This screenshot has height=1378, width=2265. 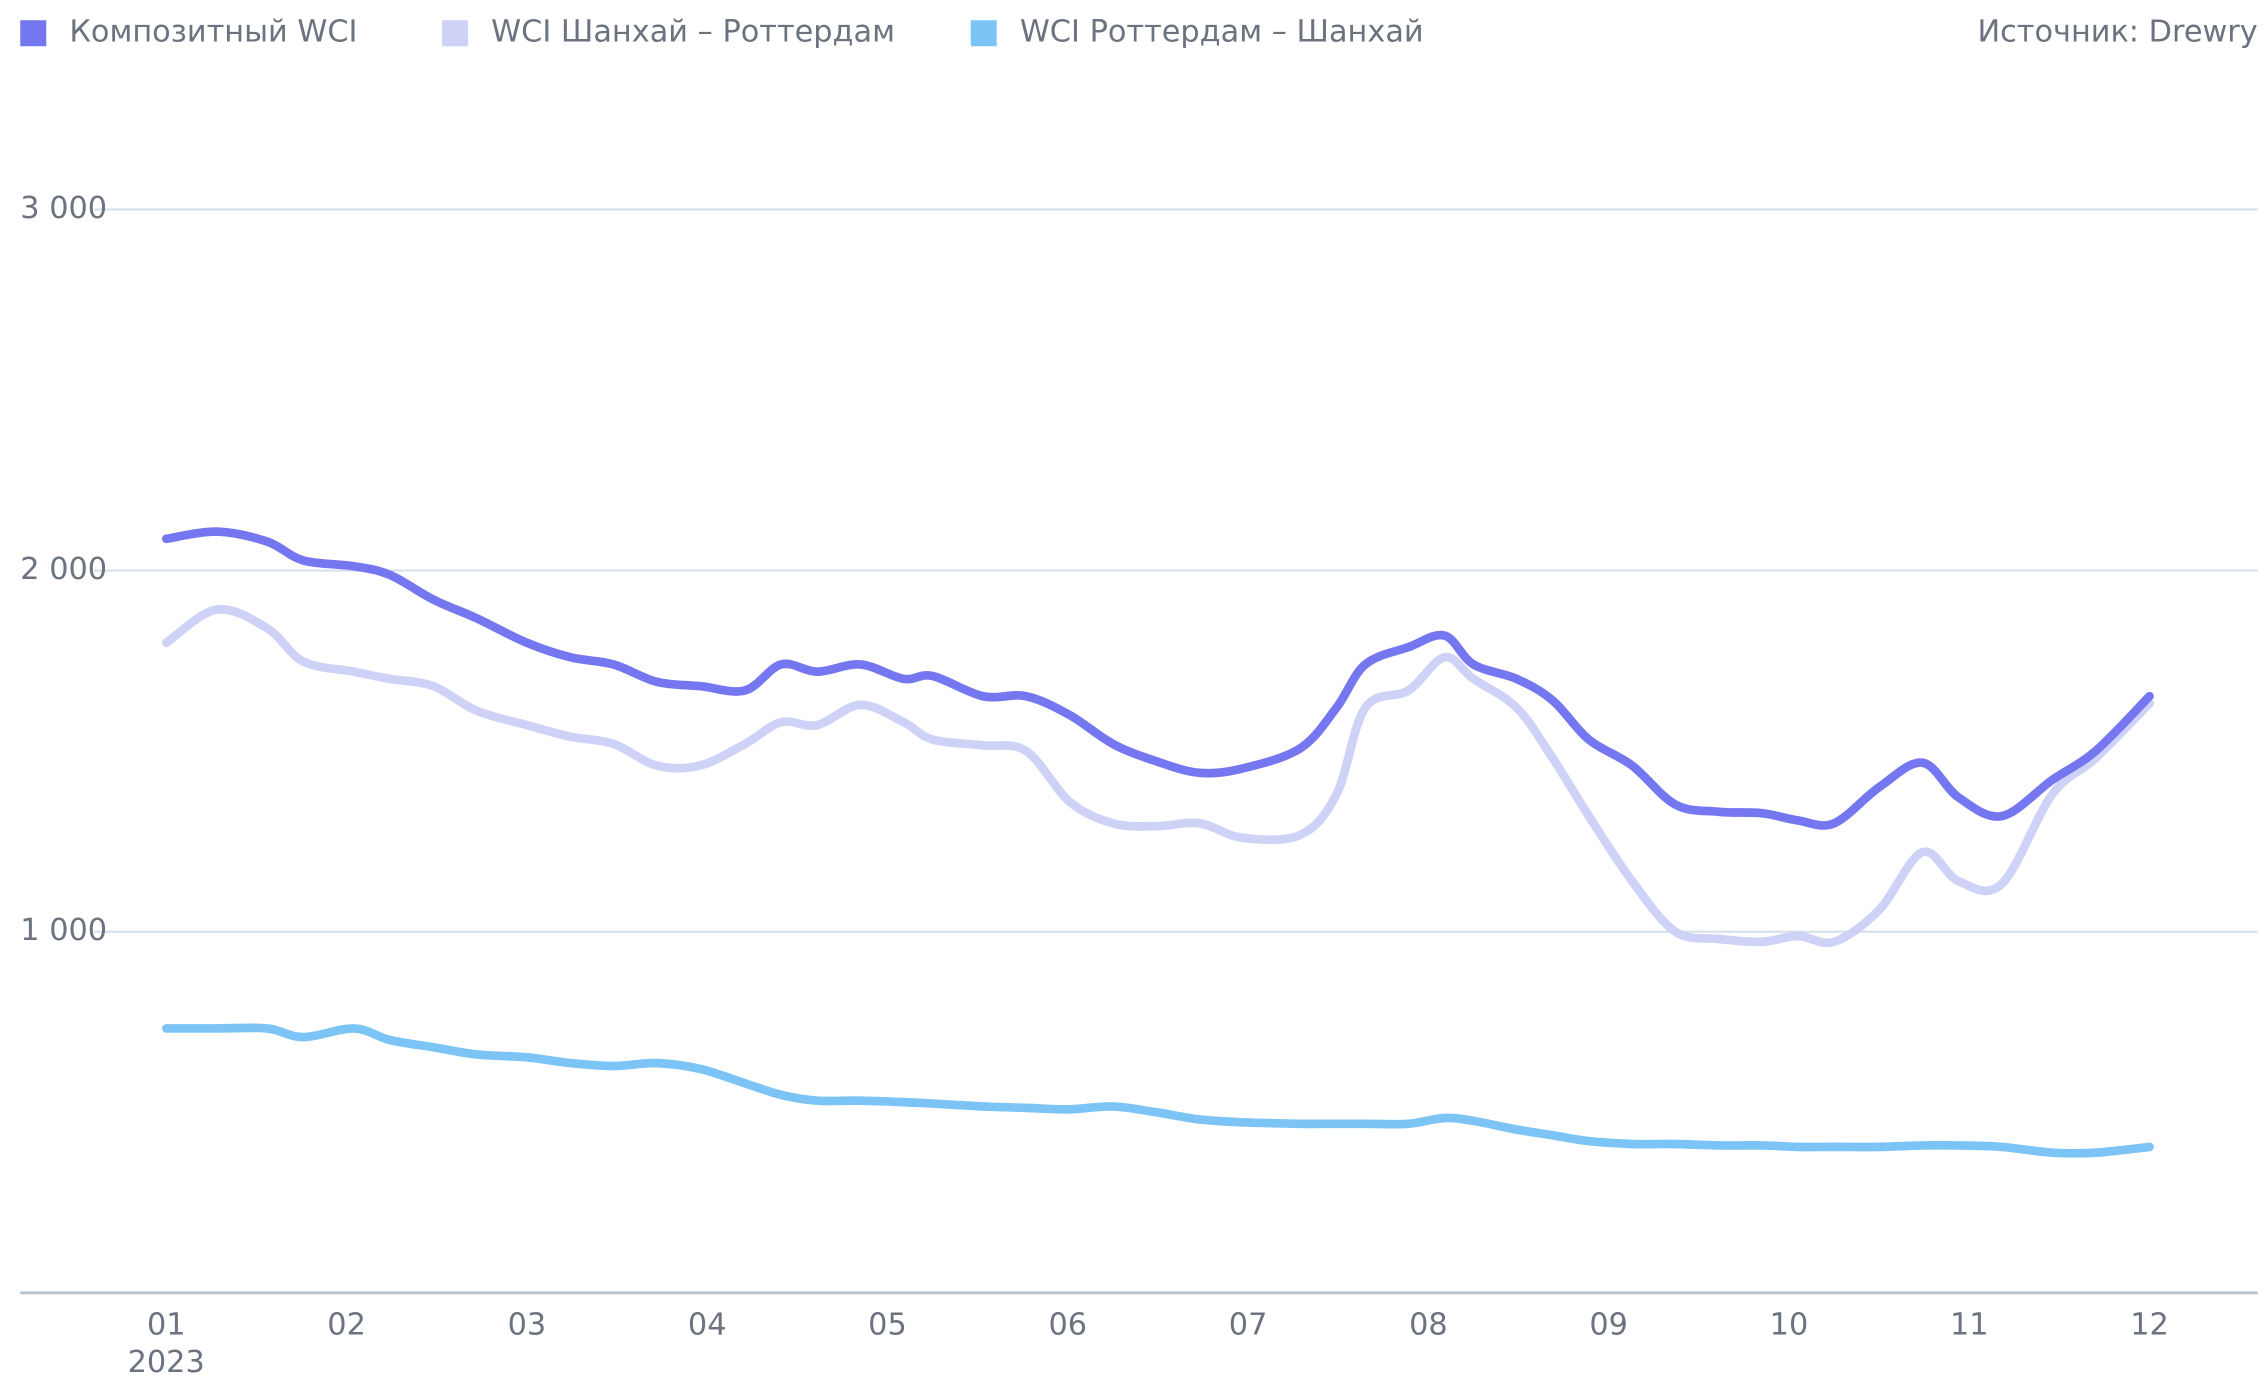 What do you see at coordinates (166, 1325) in the screenshot?
I see `x-tick-label: 01` at bounding box center [166, 1325].